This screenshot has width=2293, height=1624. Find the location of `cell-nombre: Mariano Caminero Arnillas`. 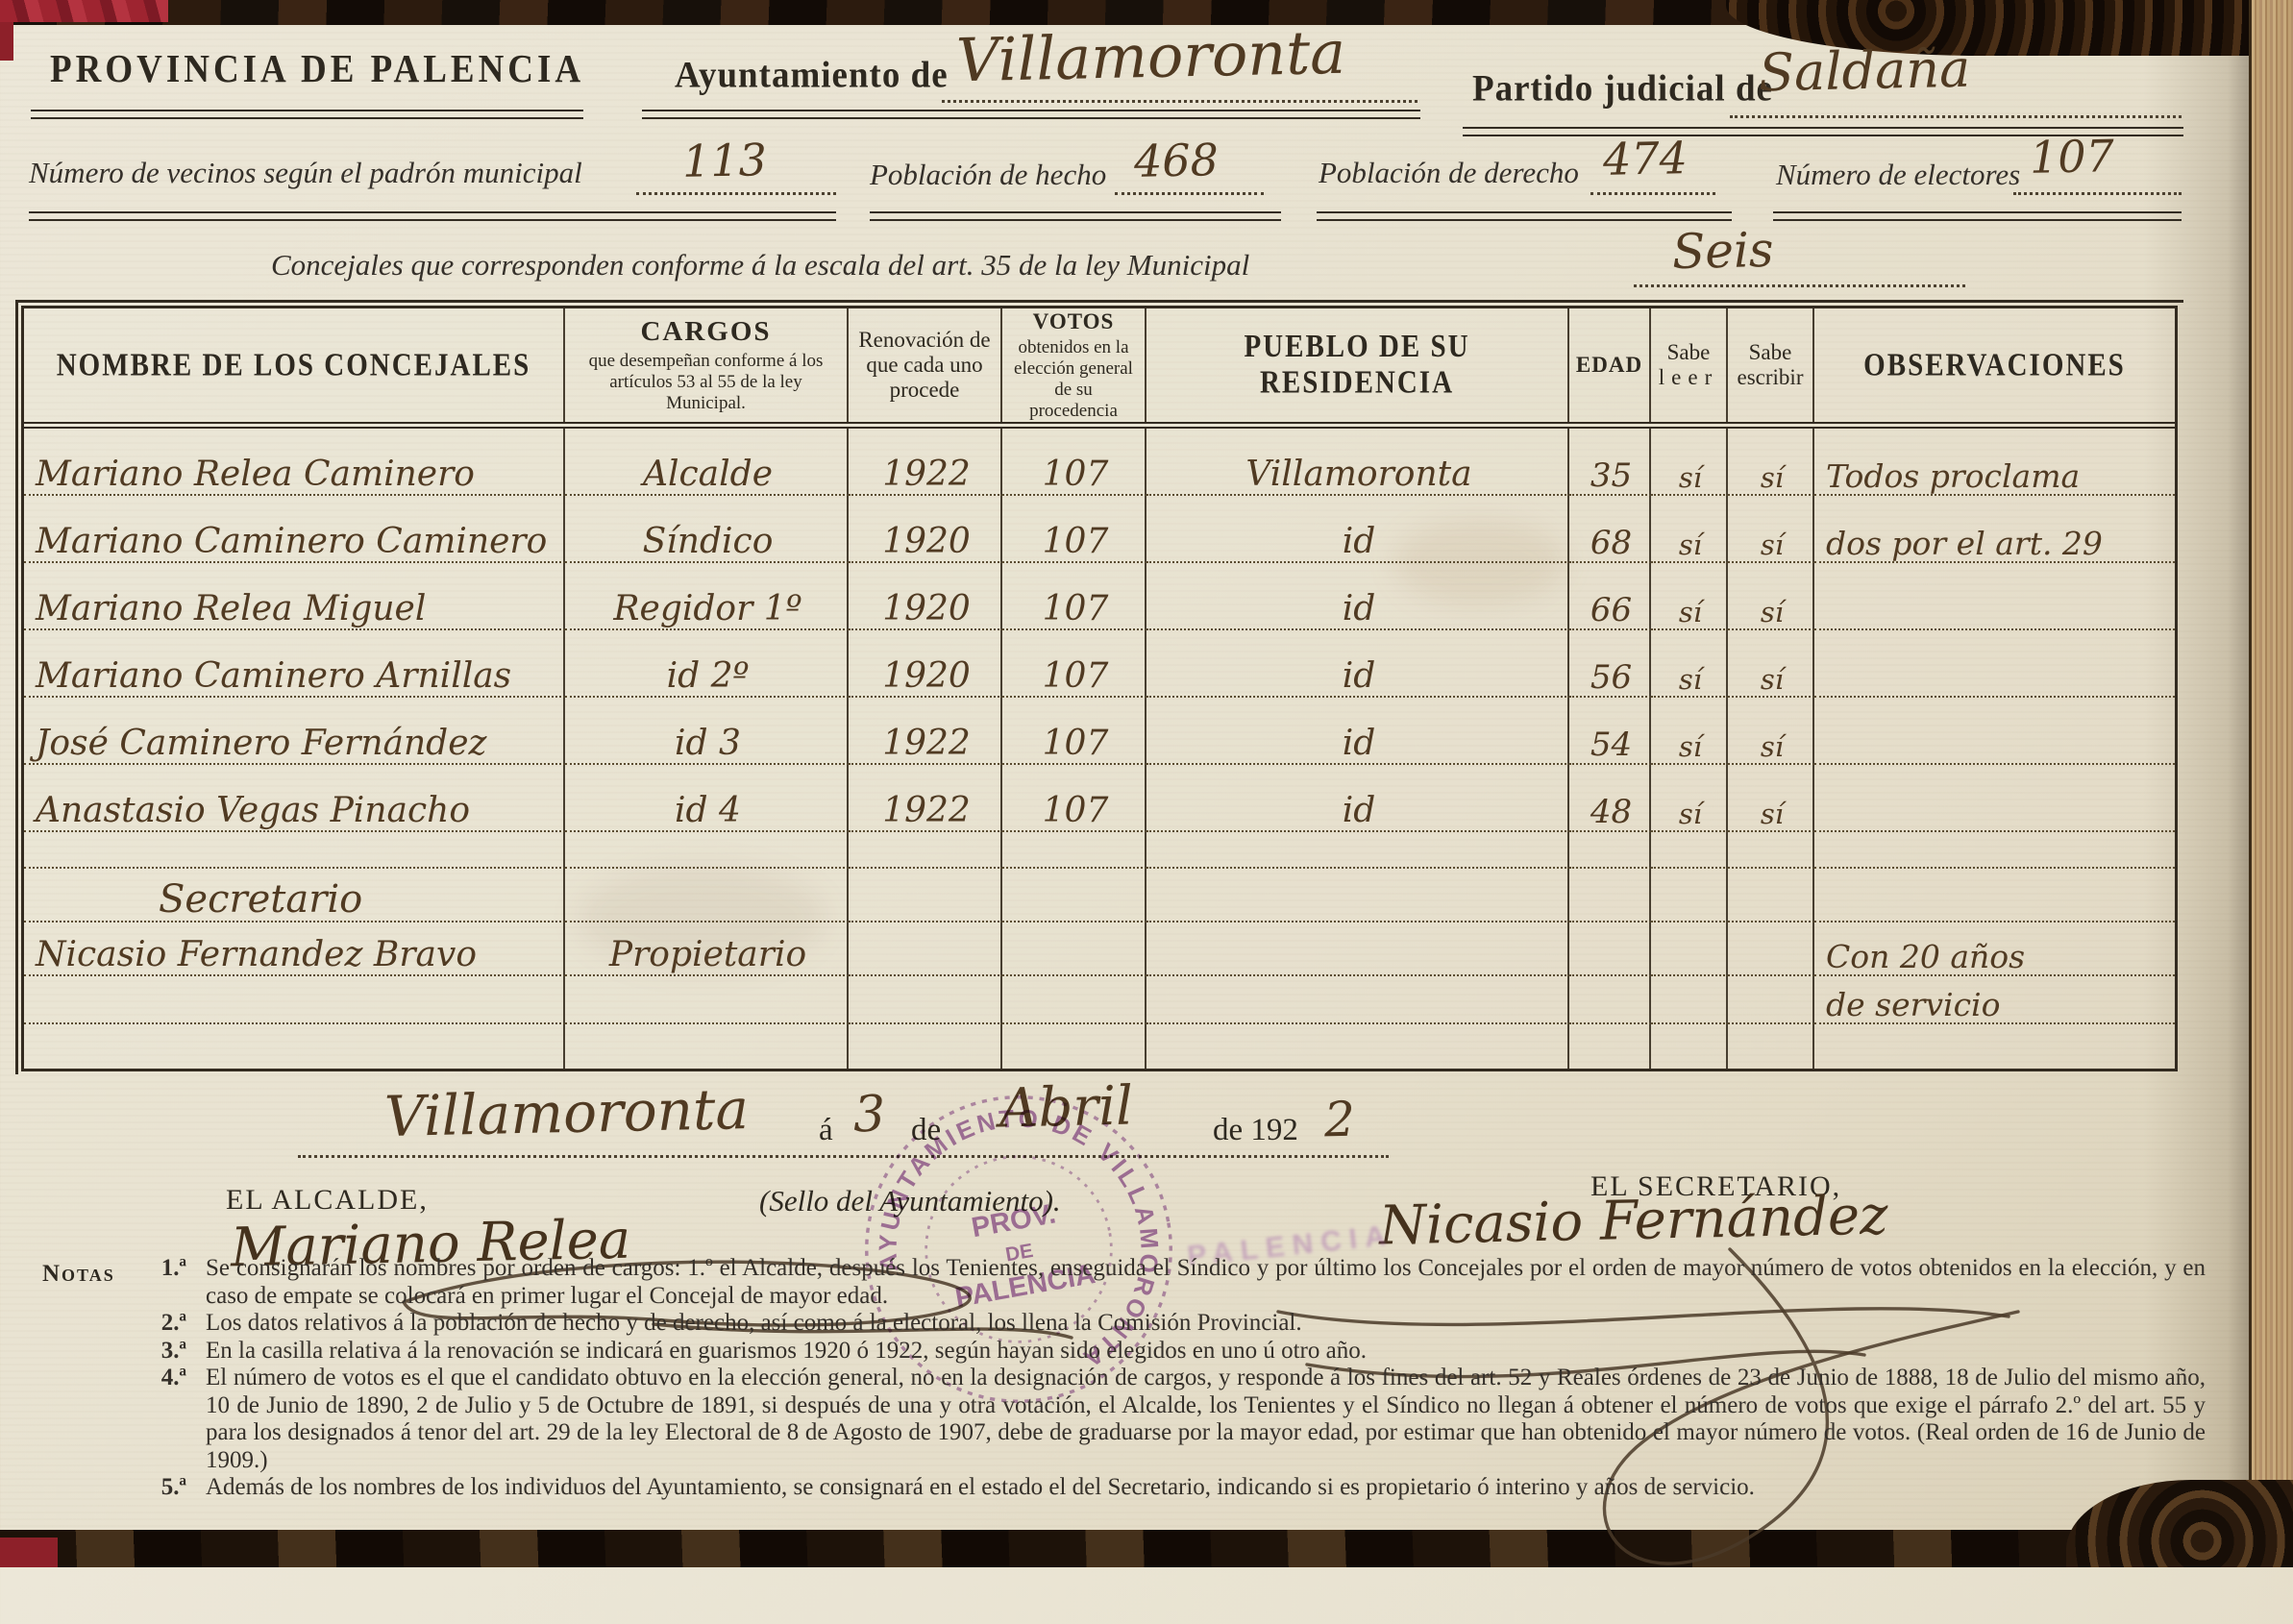

cell-nombre: Mariano Caminero Arnillas is located at coordinates (294, 664).